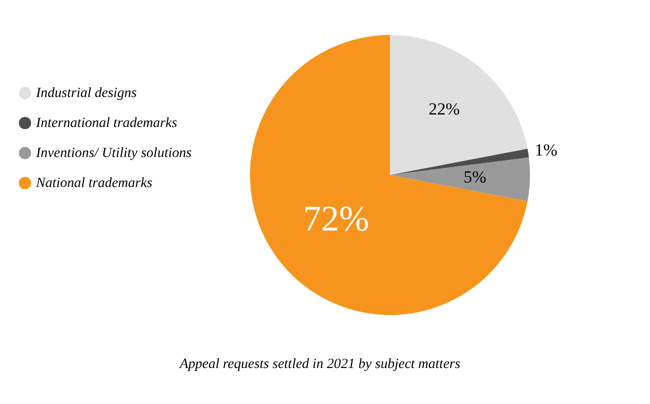 The image size is (650, 404). What do you see at coordinates (319, 364) in the screenshot?
I see `text: Appeal requests settled in 2021 by subject matters` at bounding box center [319, 364].